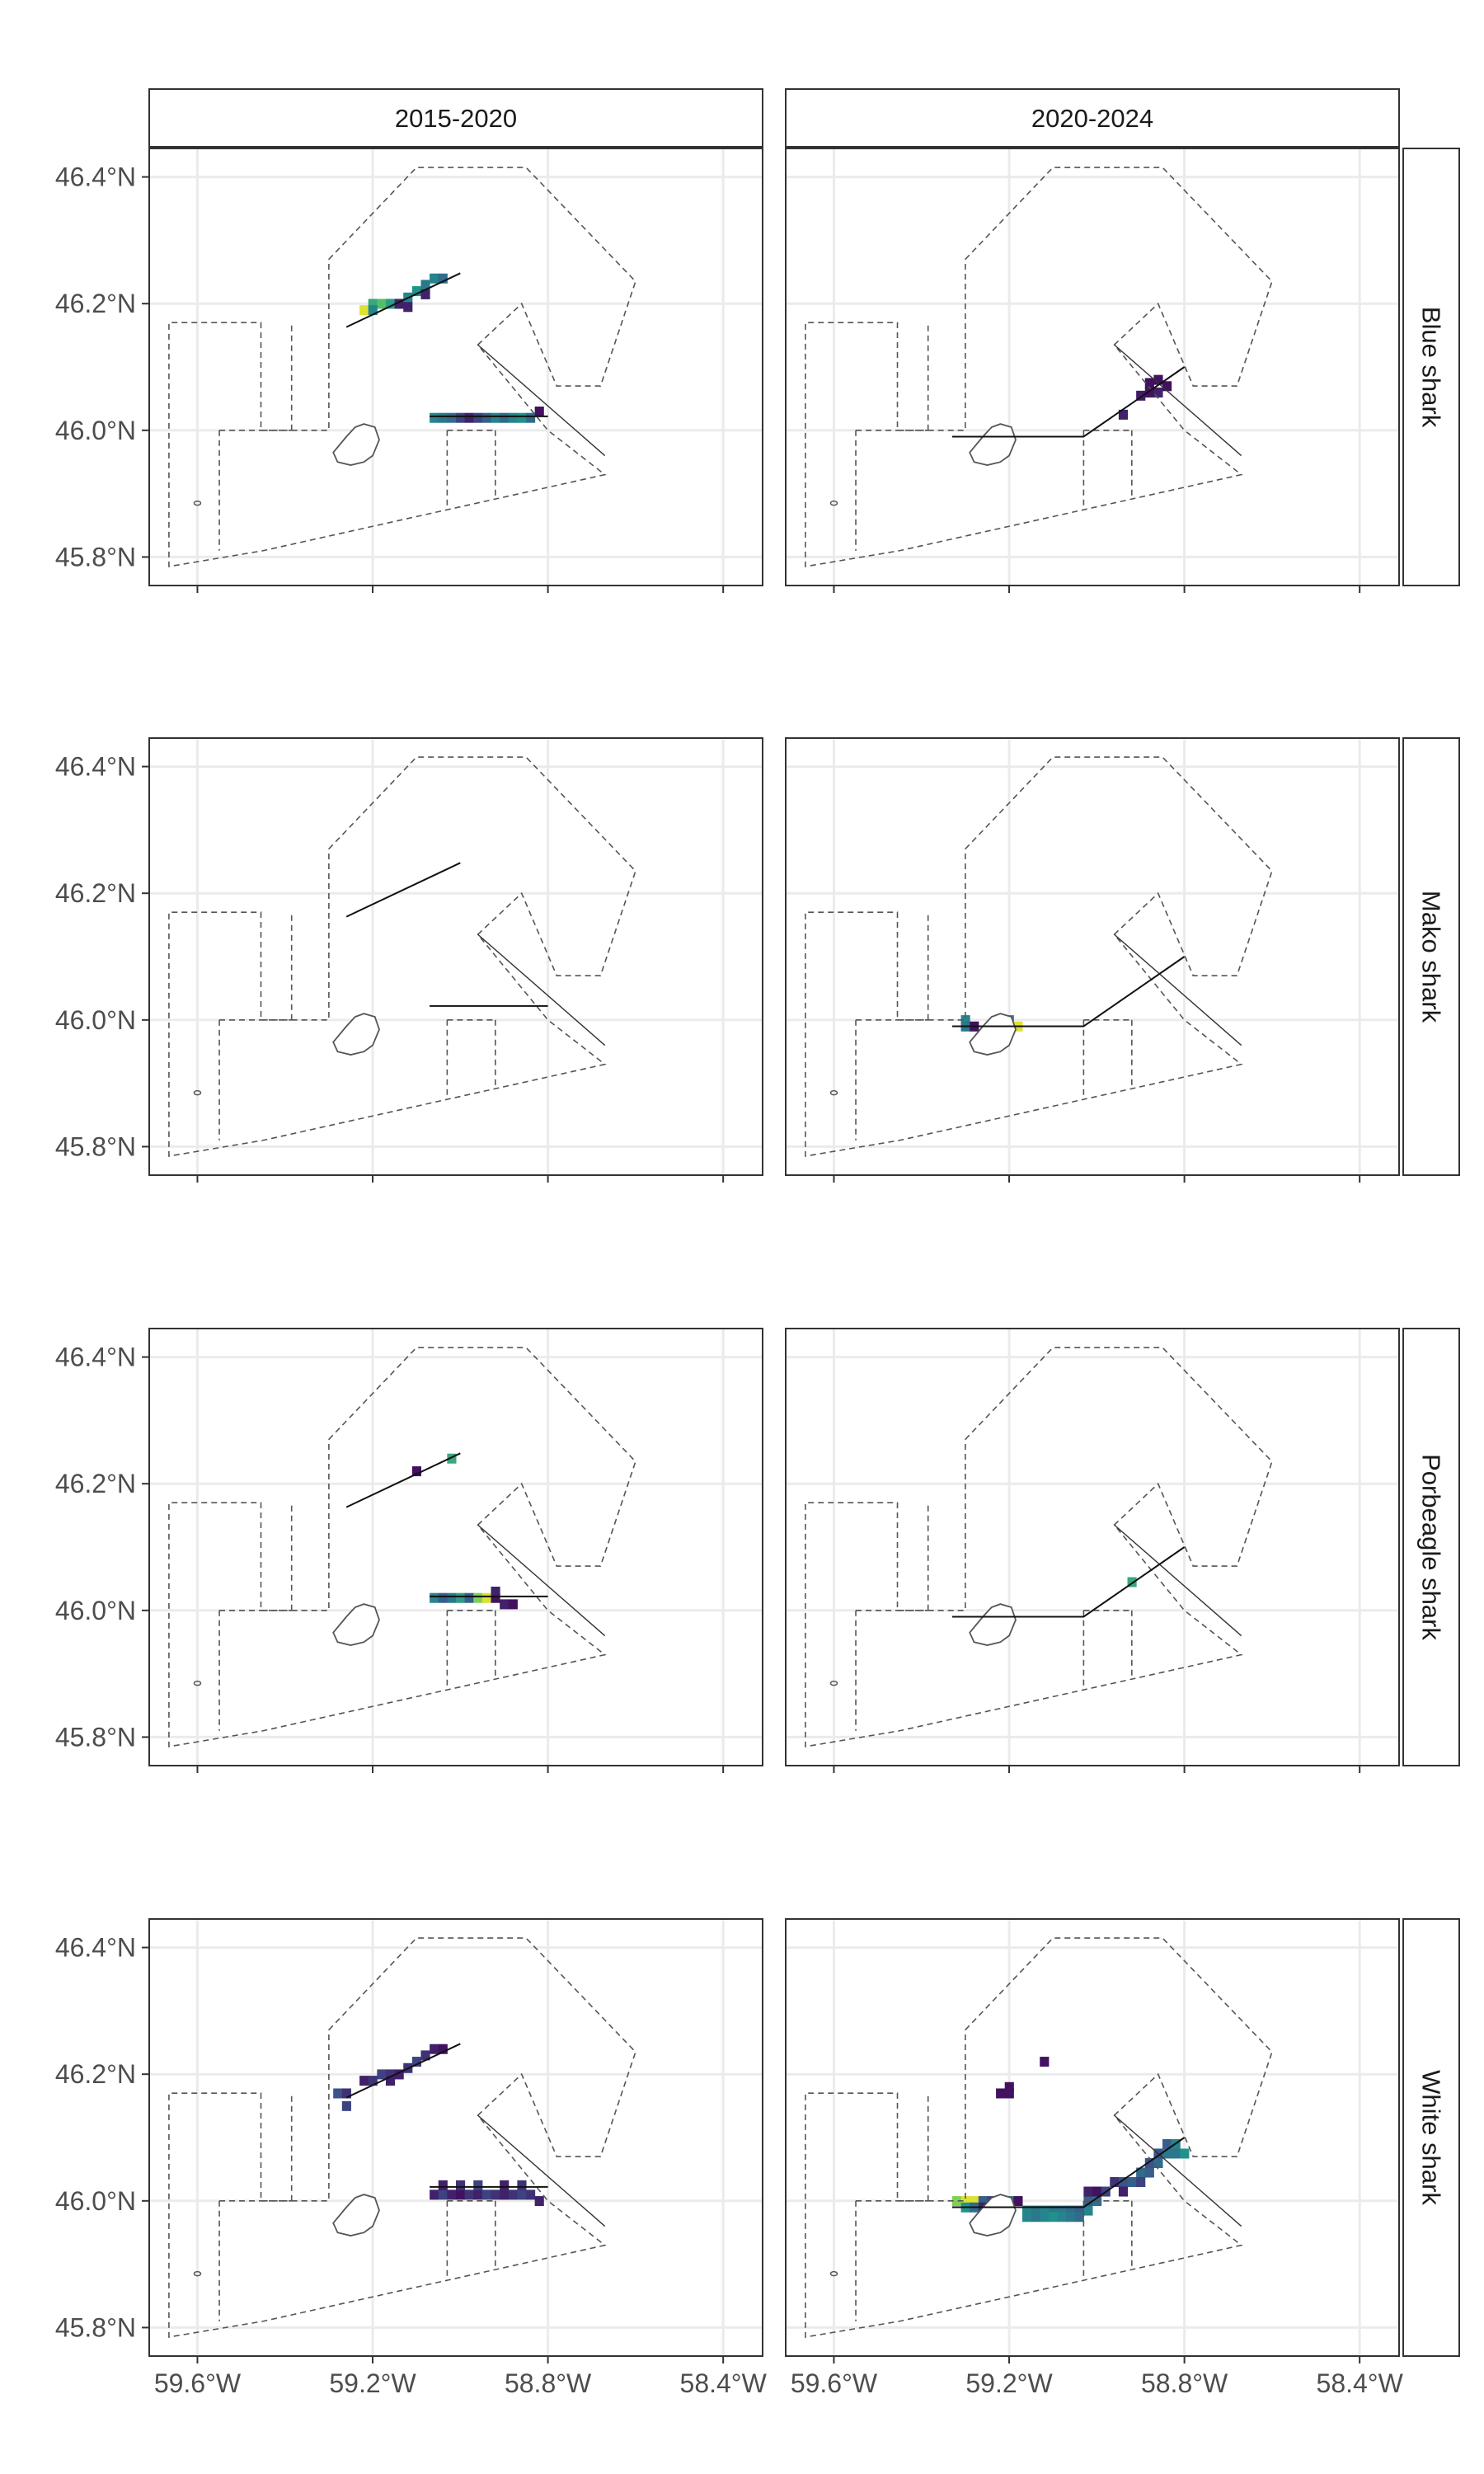 The width and height of the screenshot is (1484, 2474). What do you see at coordinates (834, 2383) in the screenshot?
I see `x-tick-label: 59.6°W` at bounding box center [834, 2383].